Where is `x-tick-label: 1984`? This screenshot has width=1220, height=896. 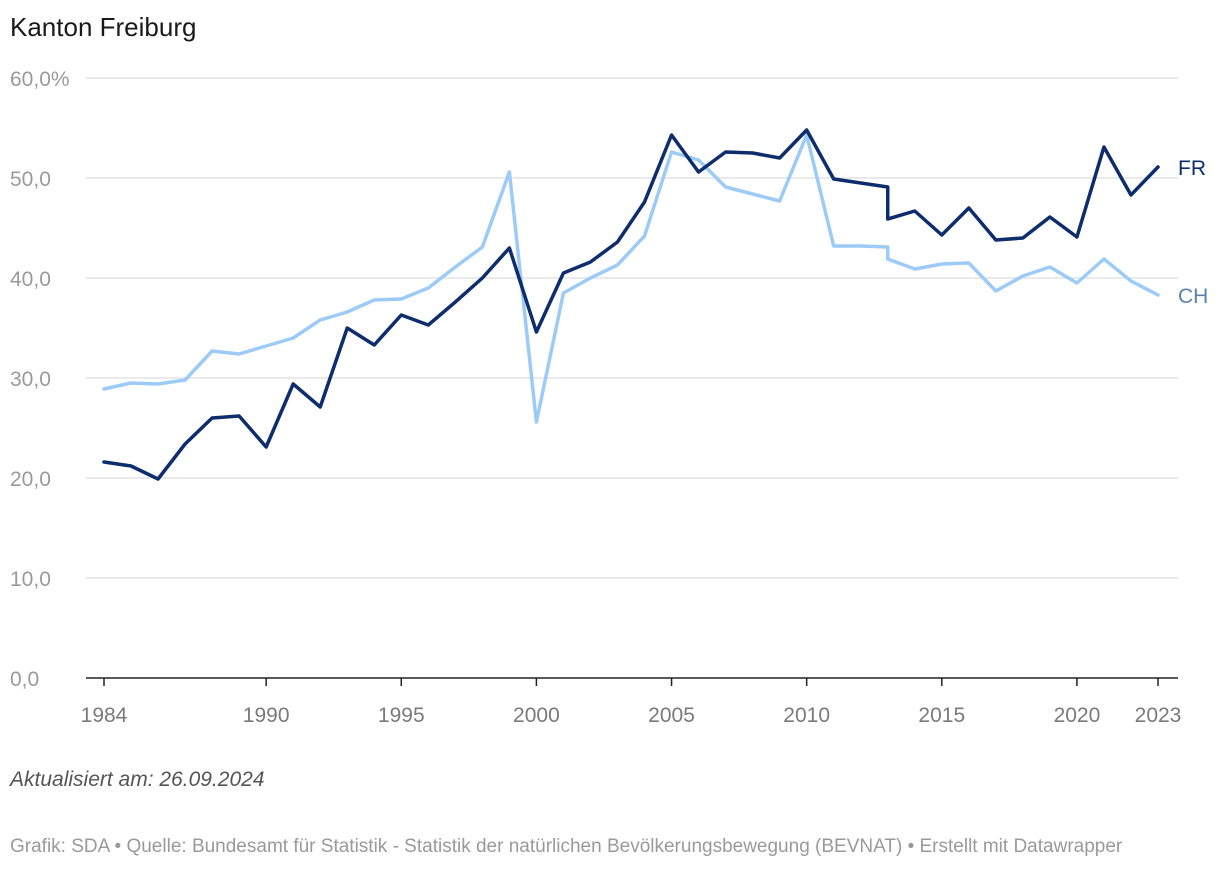 x-tick-label: 1984 is located at coordinates (104, 715).